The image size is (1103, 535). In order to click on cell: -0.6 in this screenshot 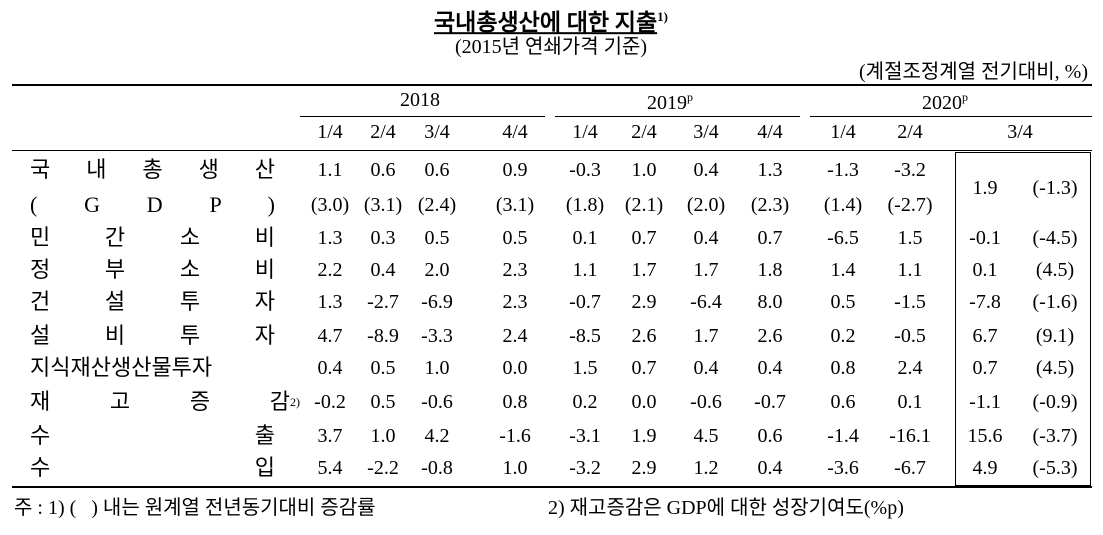, I will do `click(706, 402)`.